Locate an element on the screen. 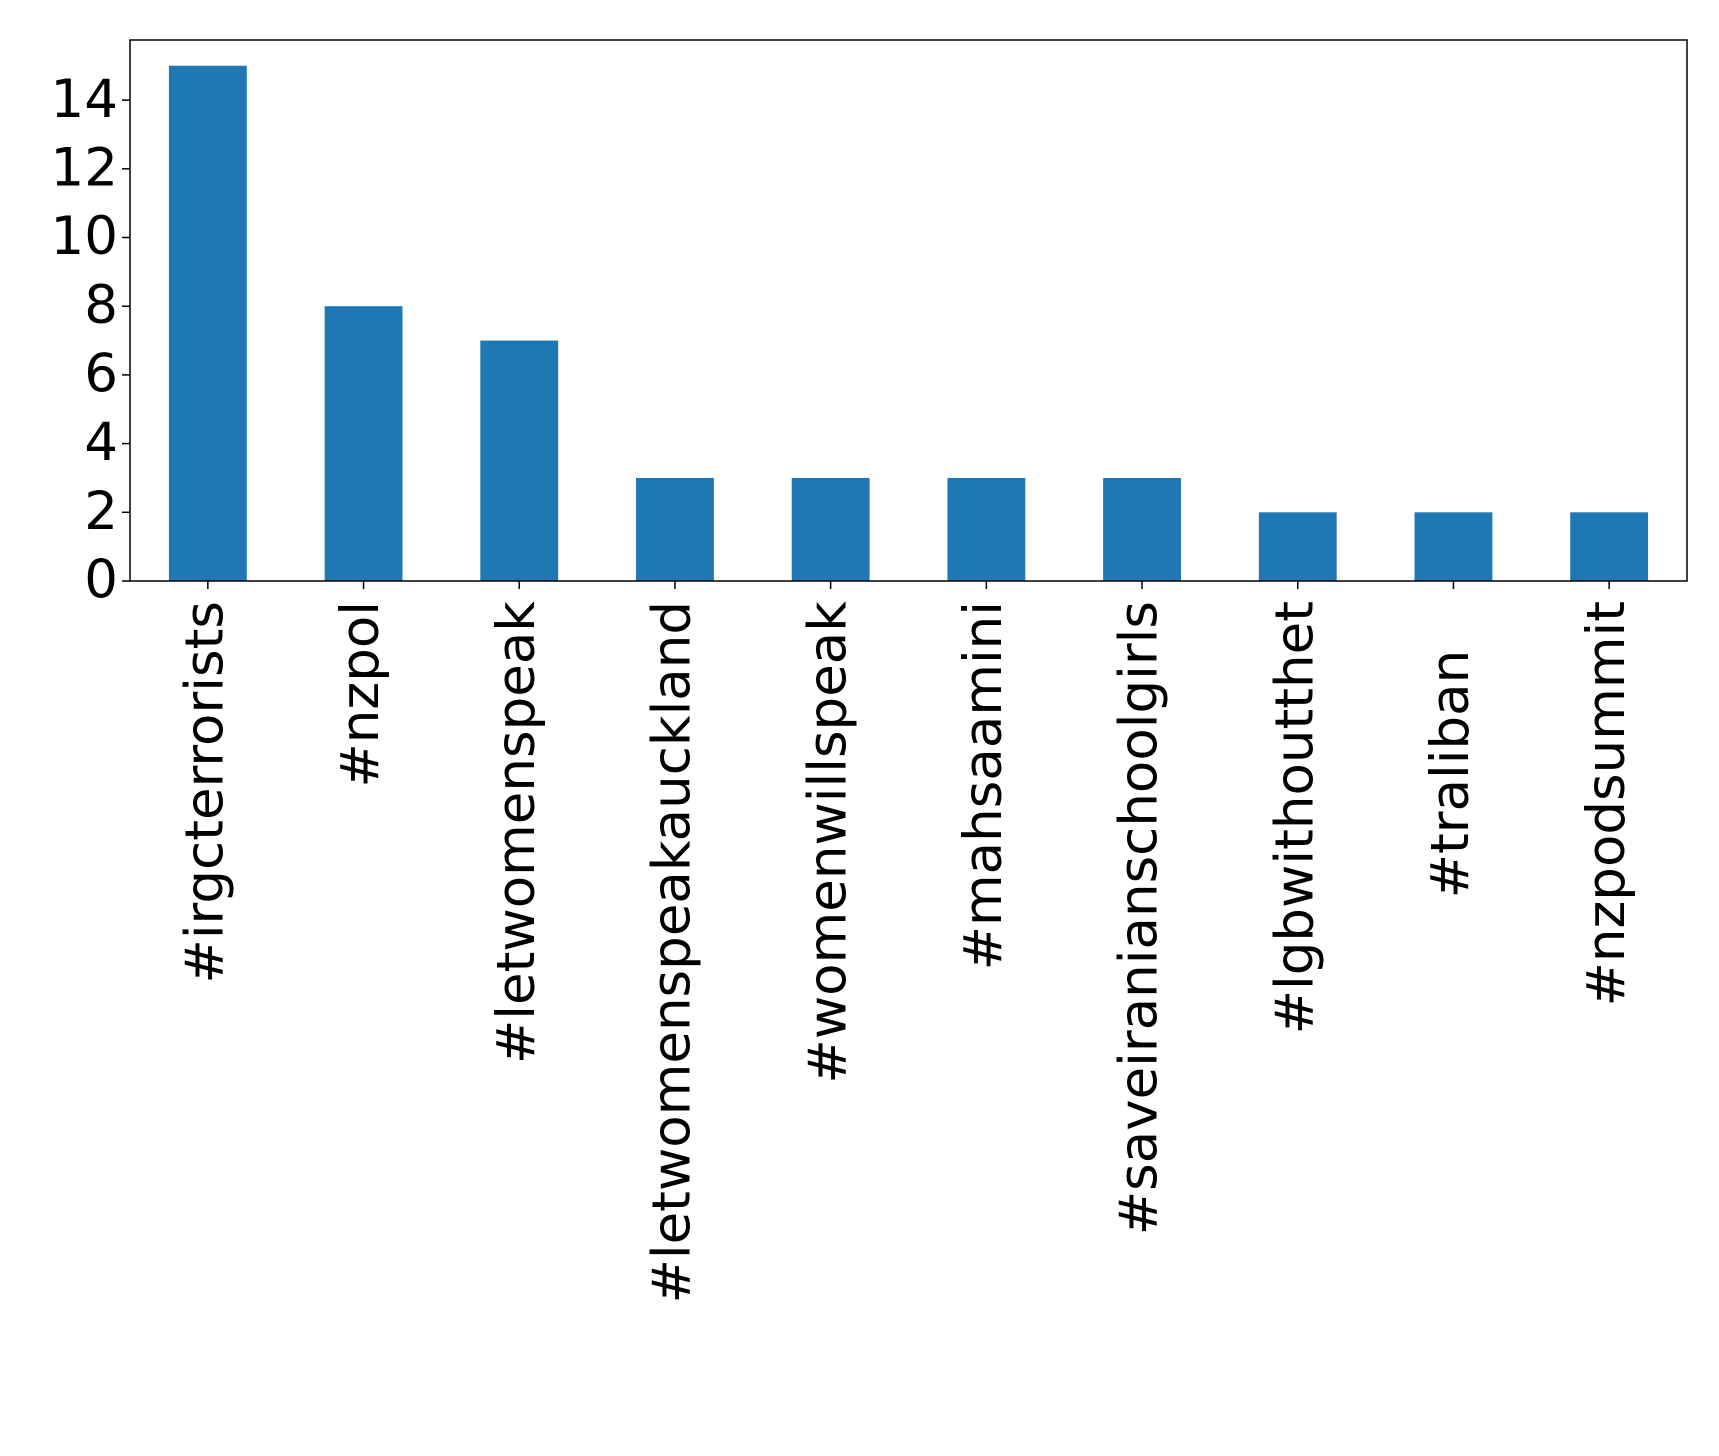  x-tick-label: #nzpol is located at coordinates (360, 694).